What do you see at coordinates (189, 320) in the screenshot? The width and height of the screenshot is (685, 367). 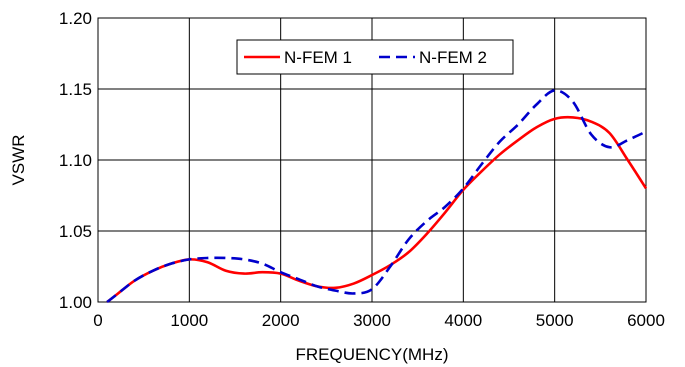 I see `x-tick-label: 1000` at bounding box center [189, 320].